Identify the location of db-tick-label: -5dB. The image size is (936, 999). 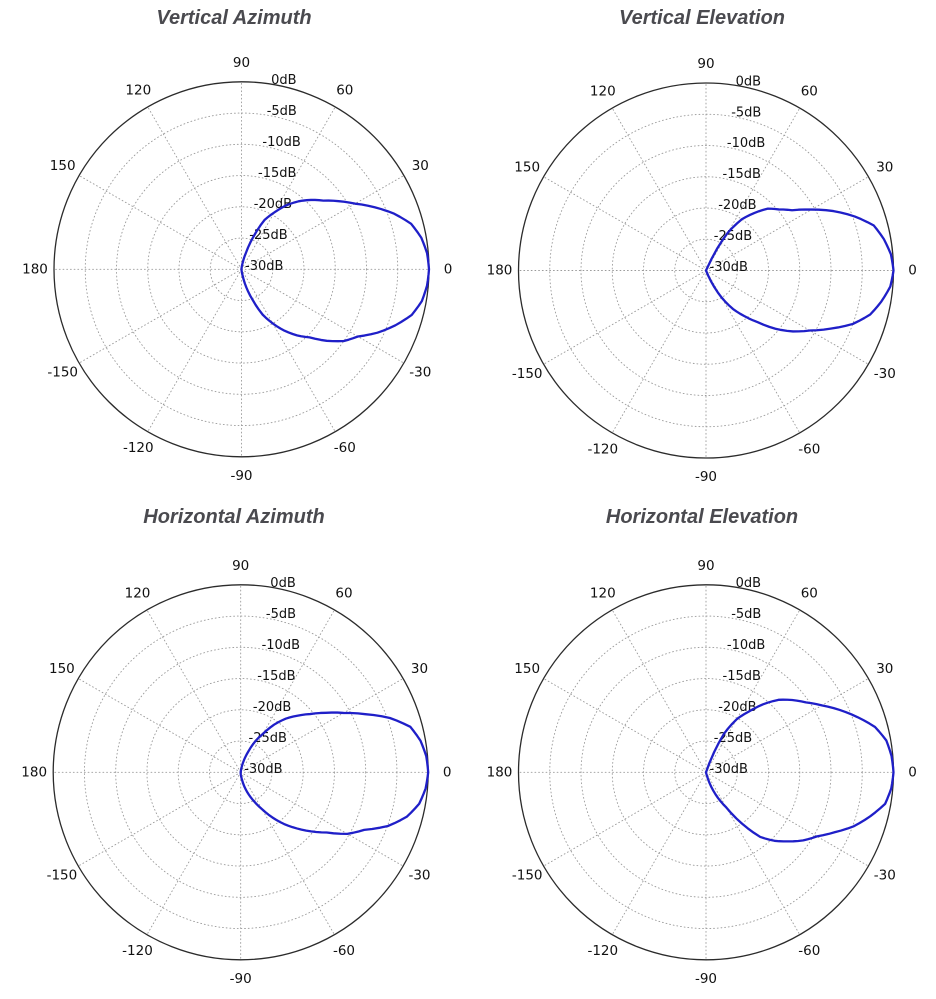
(281, 614).